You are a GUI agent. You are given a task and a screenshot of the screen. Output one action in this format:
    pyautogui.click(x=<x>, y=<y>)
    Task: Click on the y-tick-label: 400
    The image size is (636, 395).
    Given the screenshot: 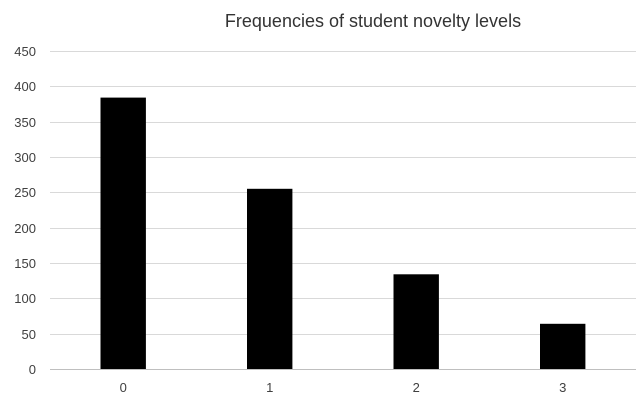 What is the action you would take?
    pyautogui.click(x=25, y=86)
    